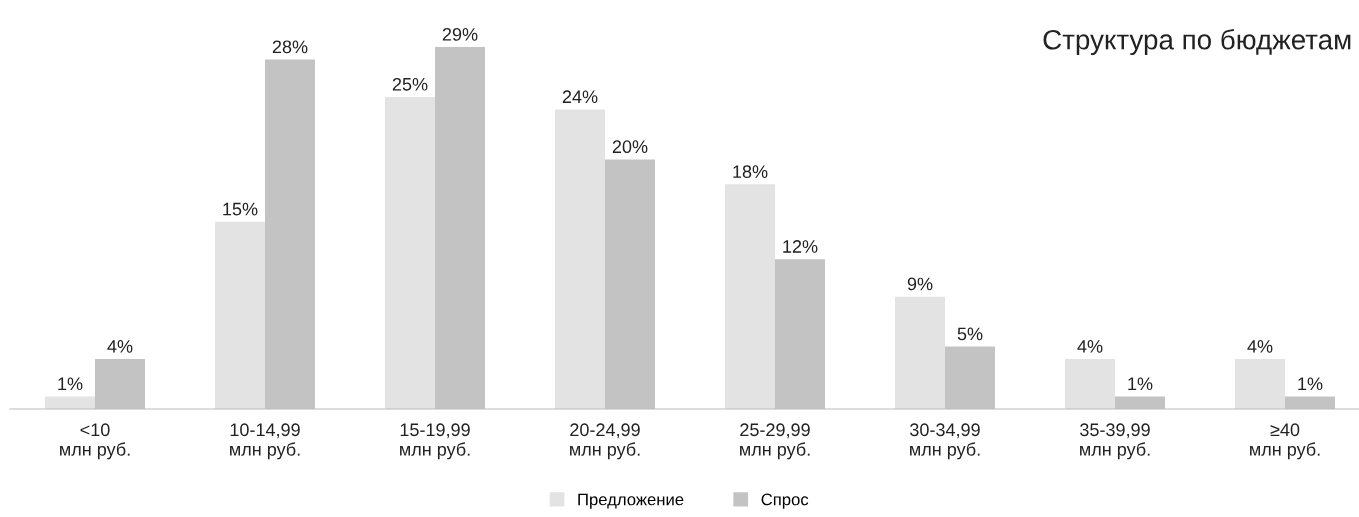 The width and height of the screenshot is (1359, 517). What do you see at coordinates (970, 334) in the screenshot?
I see `data-label: 5%` at bounding box center [970, 334].